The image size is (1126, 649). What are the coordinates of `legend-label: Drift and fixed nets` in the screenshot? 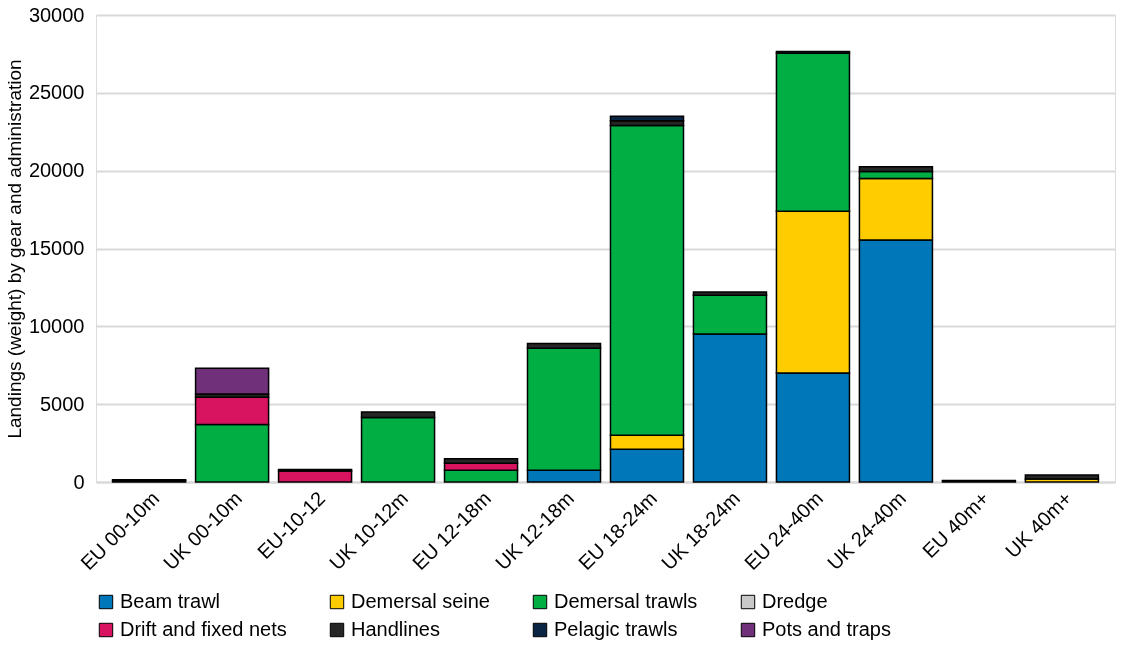 It's located at (203, 629).